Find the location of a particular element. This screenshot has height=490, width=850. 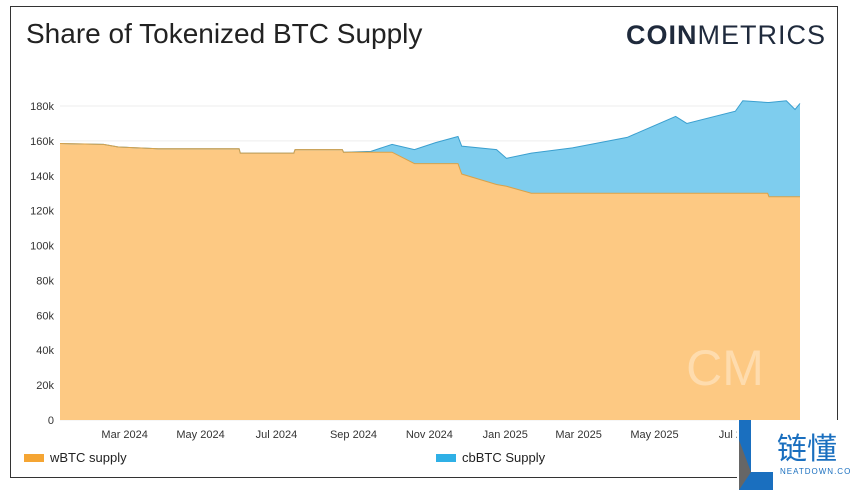

y-tick-label: 0 is located at coordinates (51, 421).